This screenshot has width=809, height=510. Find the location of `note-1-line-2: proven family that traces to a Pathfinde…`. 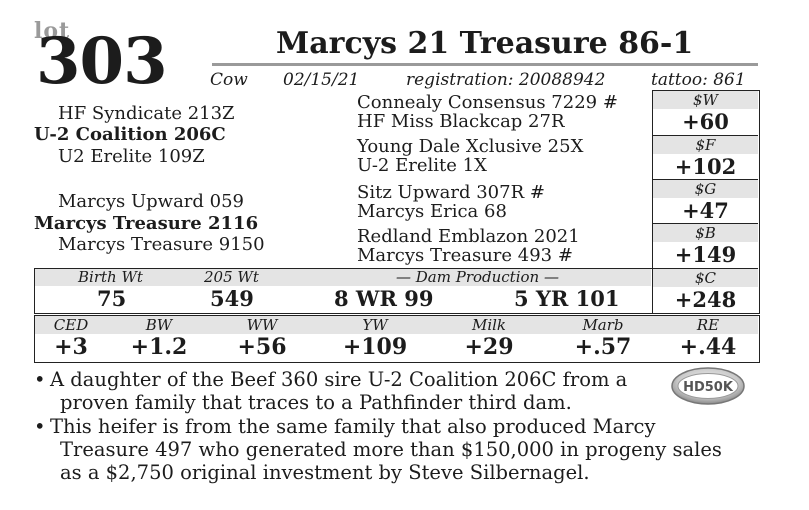

note-1-line-2: proven family that traces to a Pathfinde… is located at coordinates (316, 402).